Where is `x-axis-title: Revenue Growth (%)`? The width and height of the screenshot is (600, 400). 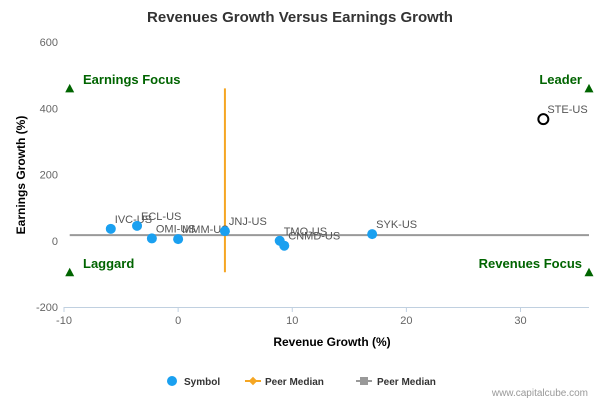 x-axis-title: Revenue Growth (%) is located at coordinates (331, 342).